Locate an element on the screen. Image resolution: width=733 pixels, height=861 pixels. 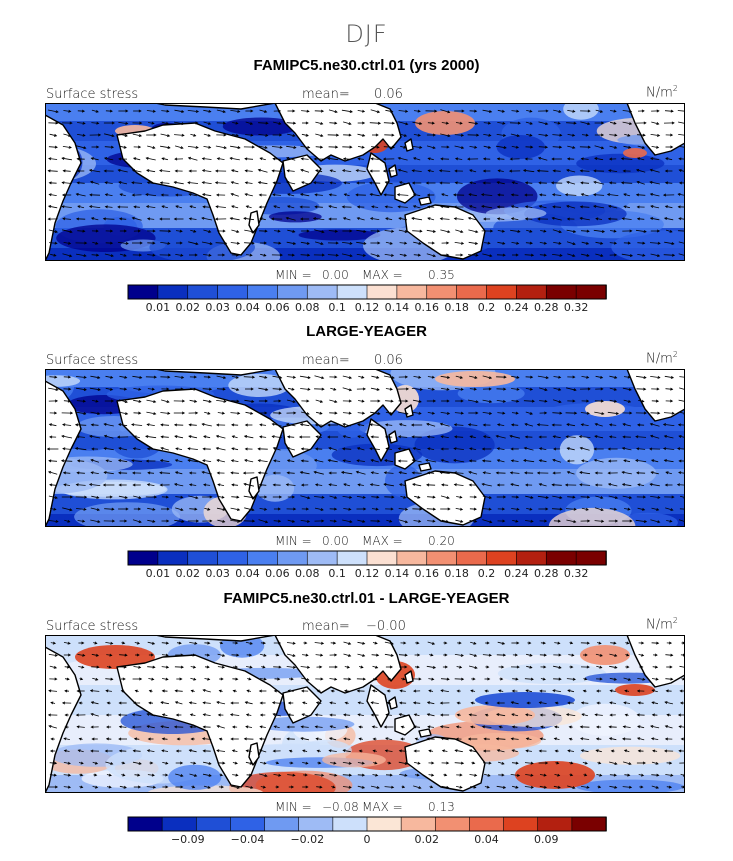
colorbar-tick-label: 0.18 is located at coordinates (456, 307).